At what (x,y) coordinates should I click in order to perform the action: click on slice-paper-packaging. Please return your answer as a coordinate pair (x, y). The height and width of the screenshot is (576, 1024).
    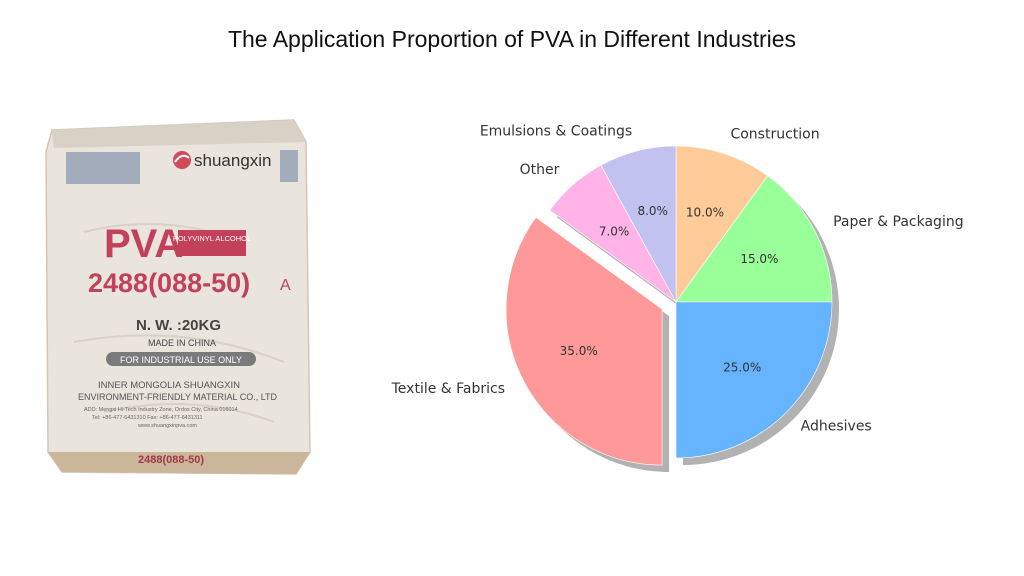
    Looking at the image, I should click on (754, 239).